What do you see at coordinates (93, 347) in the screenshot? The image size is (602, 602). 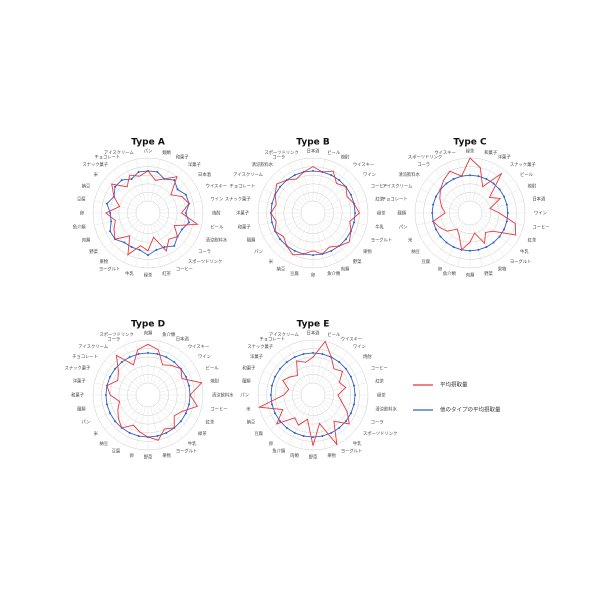 I see `category-label: アイスクリーム` at bounding box center [93, 347].